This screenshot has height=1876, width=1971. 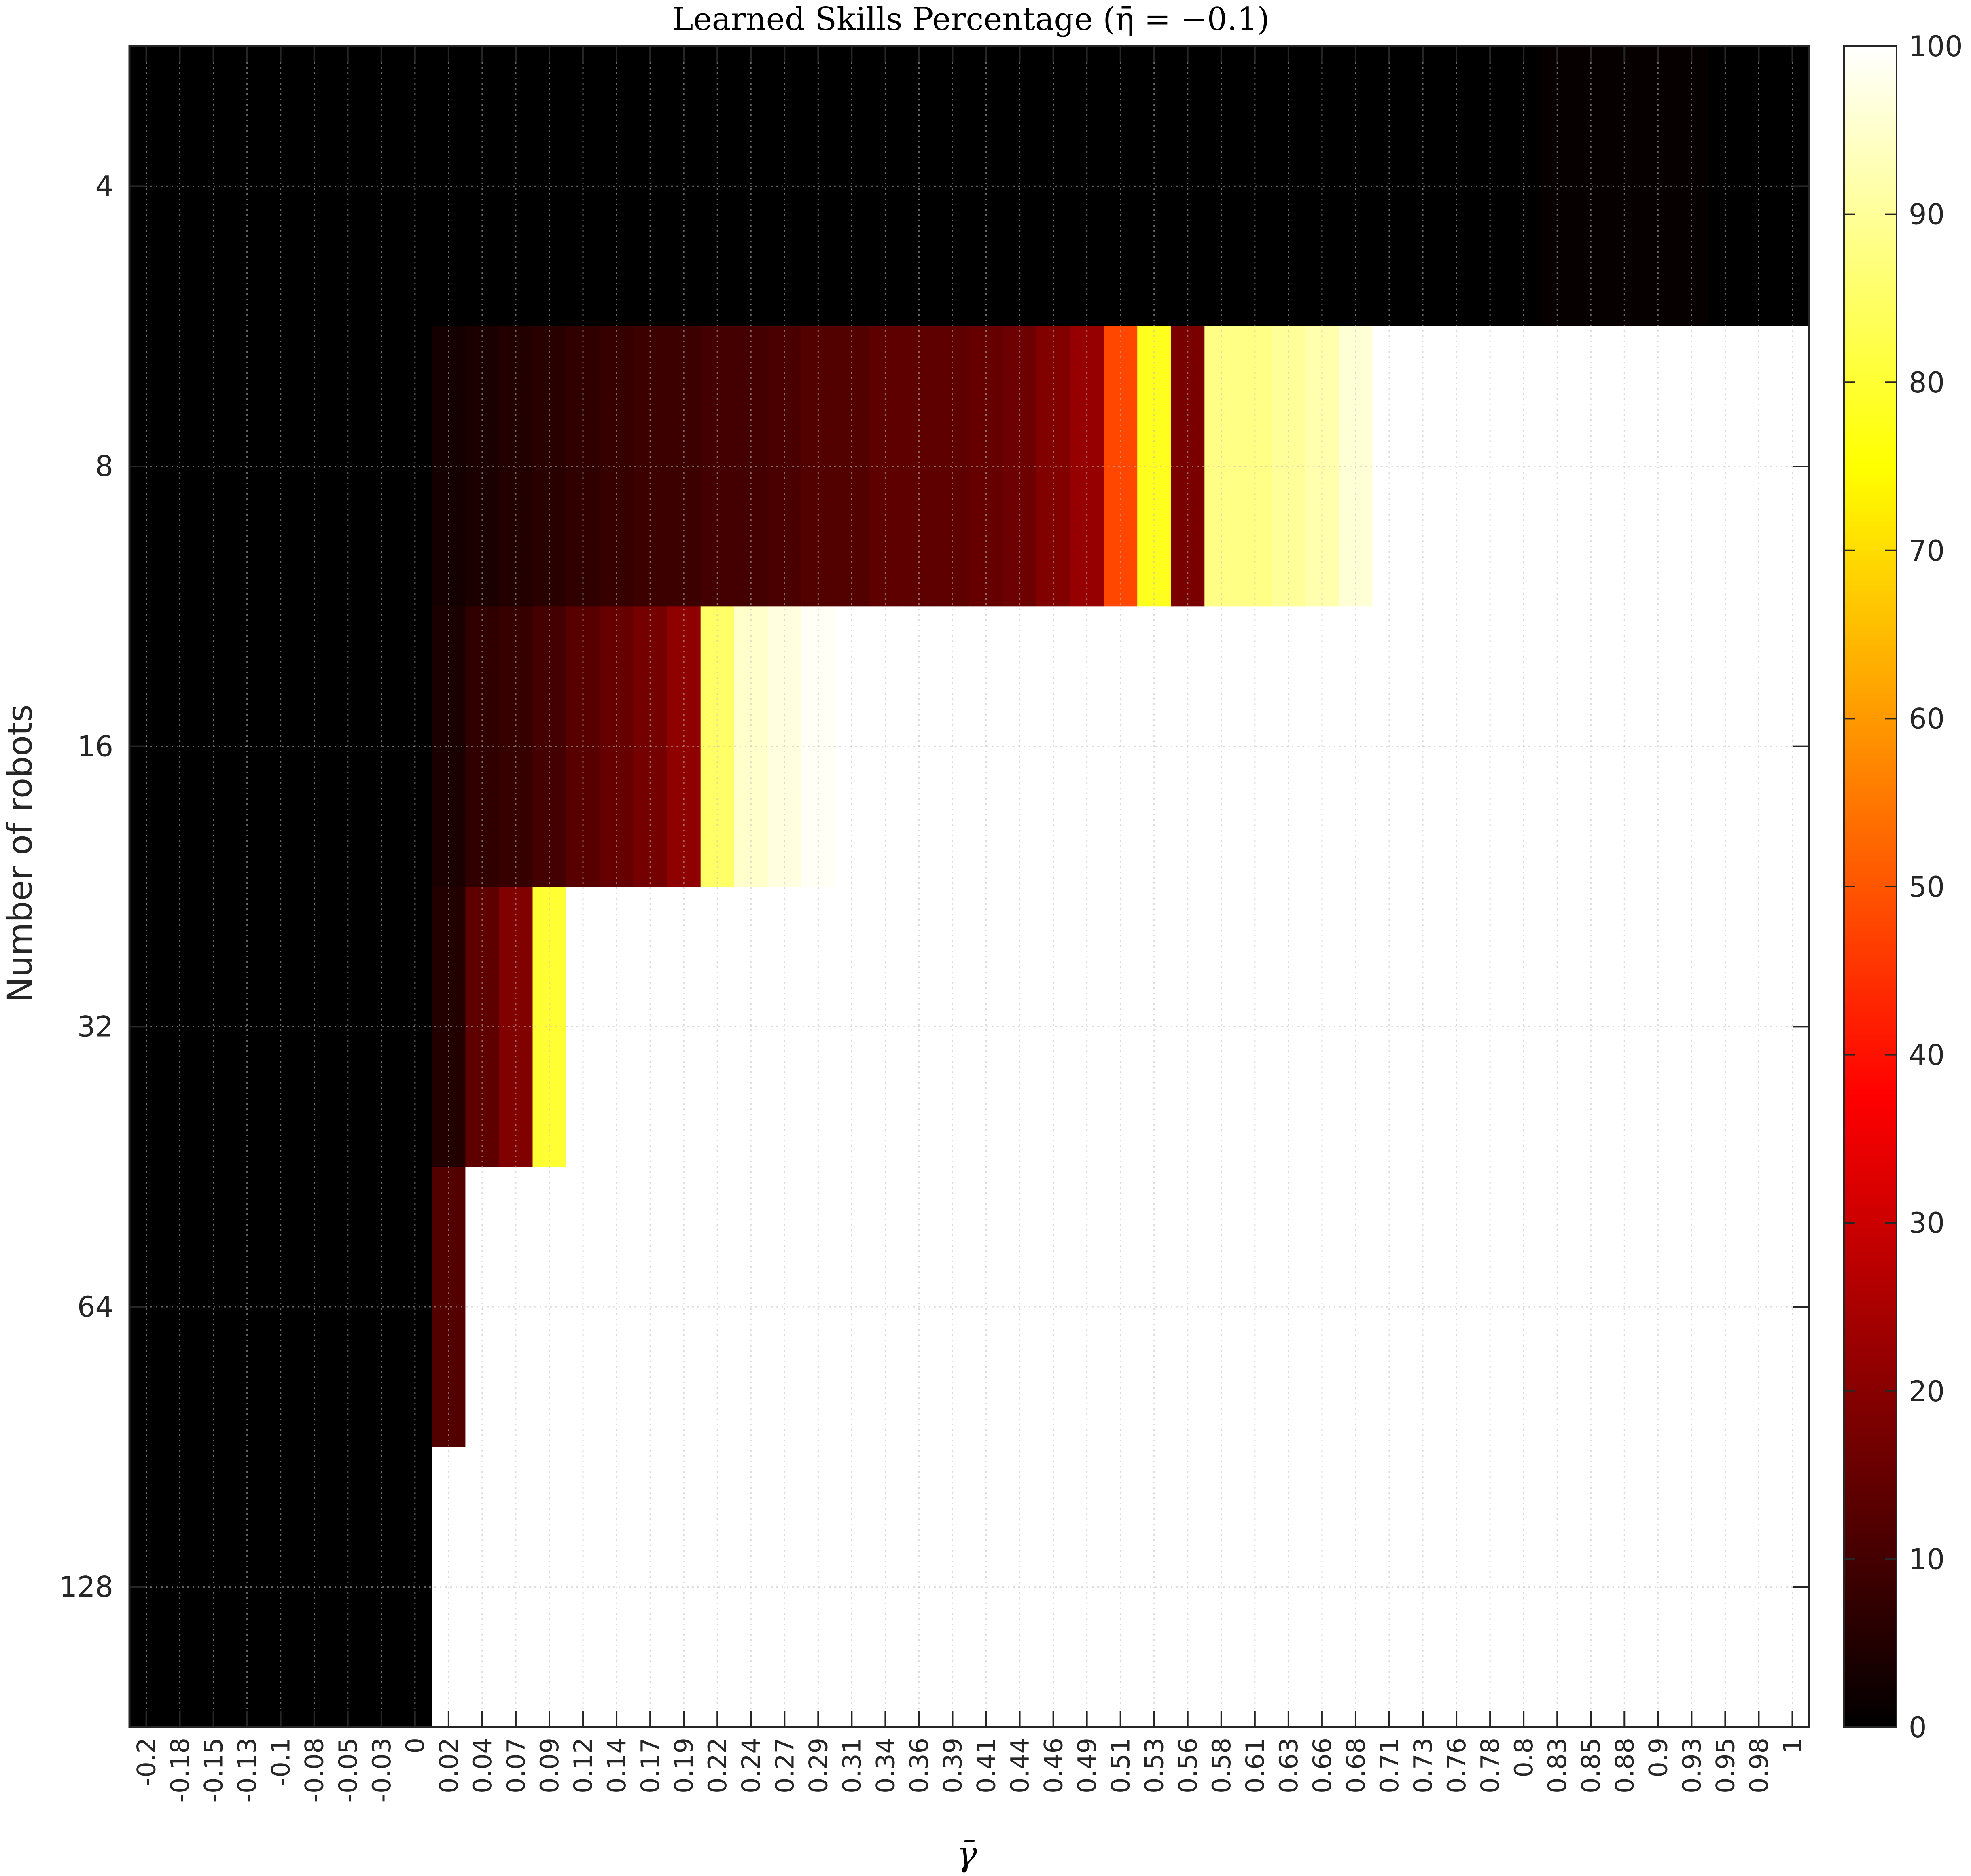 I want to click on colorbar-tick-label: 80, so click(x=1927, y=382).